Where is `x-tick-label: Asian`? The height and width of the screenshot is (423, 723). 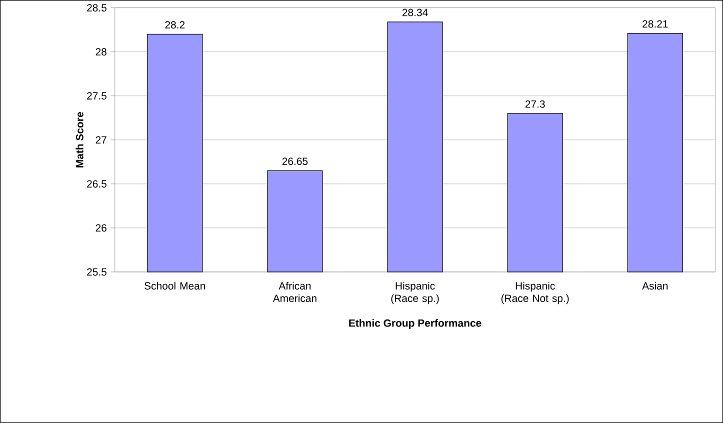
x-tick-label: Asian is located at coordinates (655, 286).